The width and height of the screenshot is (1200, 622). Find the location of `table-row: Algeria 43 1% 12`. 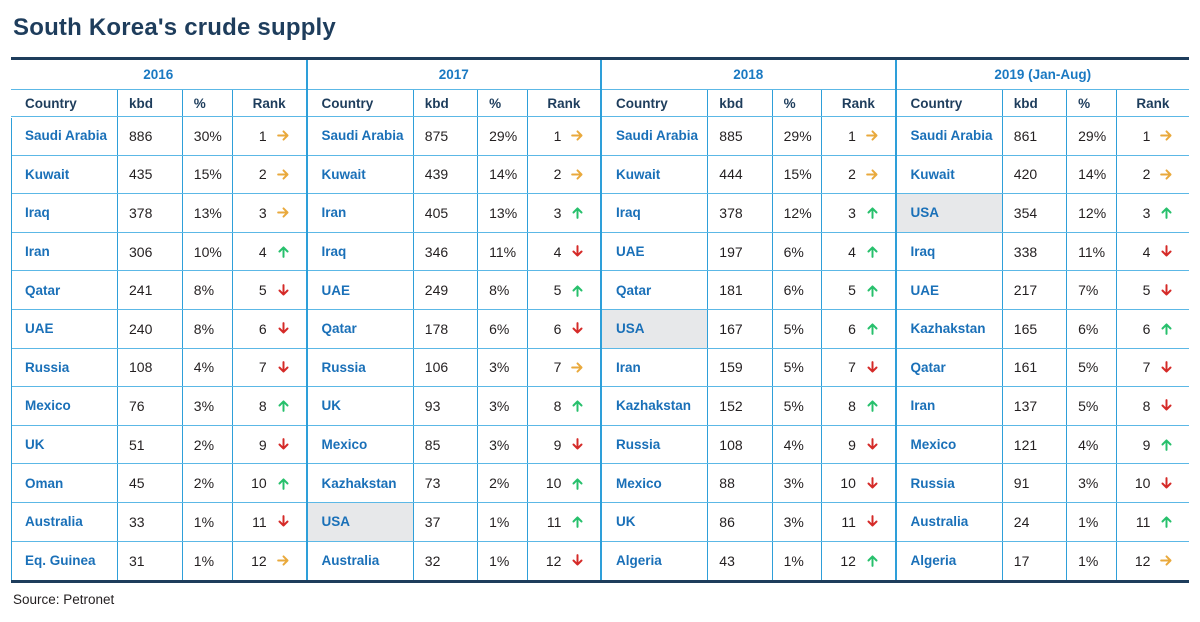

table-row: Algeria 43 1% 12 is located at coordinates (748, 561).